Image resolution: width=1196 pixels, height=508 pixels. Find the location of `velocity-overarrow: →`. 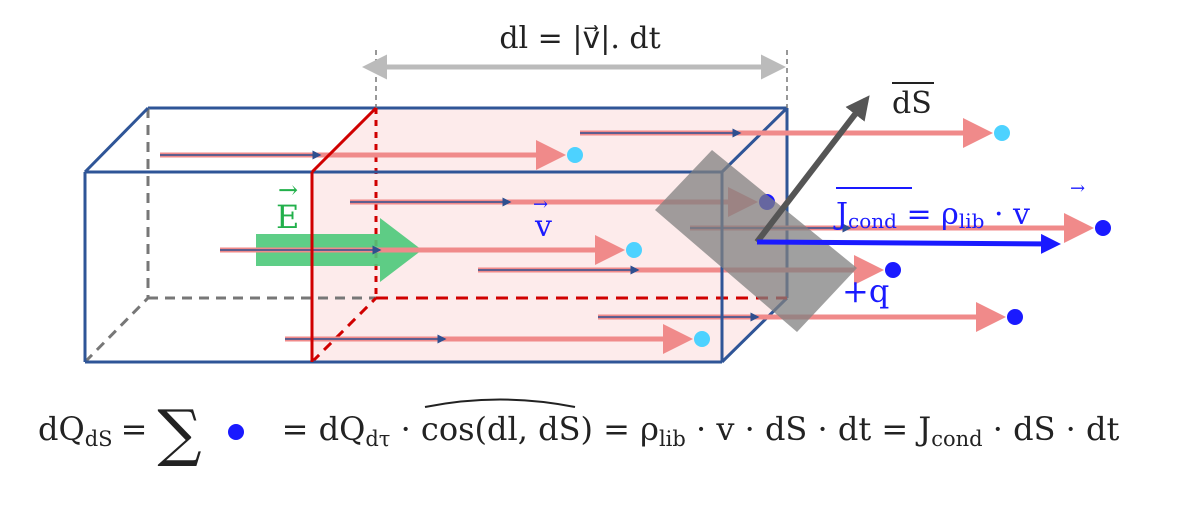

velocity-overarrow: → is located at coordinates (540, 204).